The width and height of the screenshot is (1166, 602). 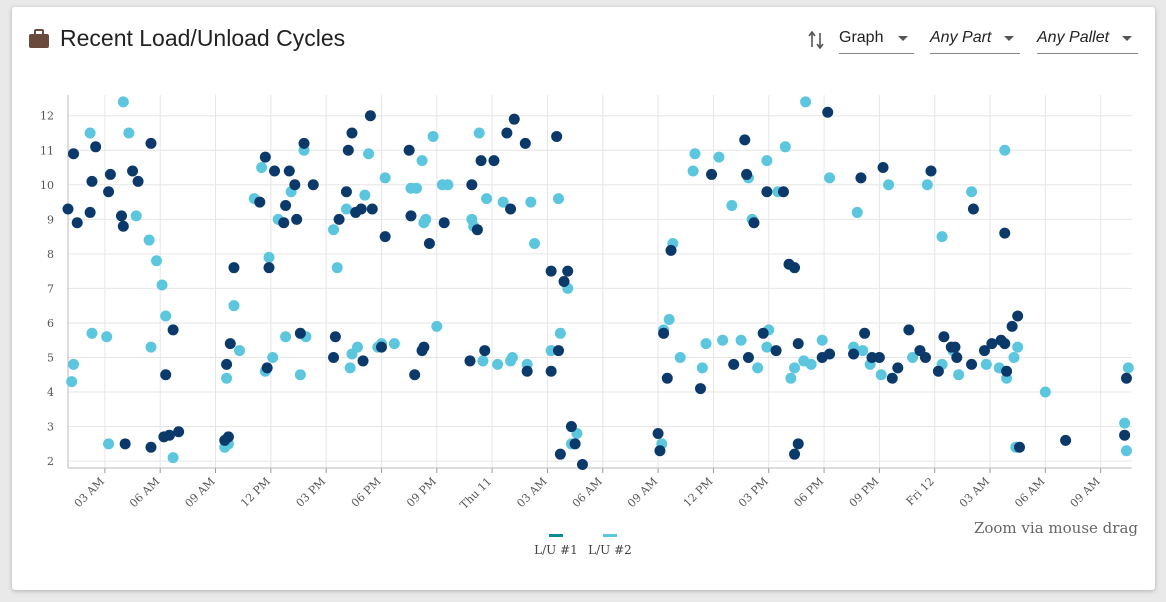 What do you see at coordinates (50, 288) in the screenshot?
I see `y-tick-label: 7` at bounding box center [50, 288].